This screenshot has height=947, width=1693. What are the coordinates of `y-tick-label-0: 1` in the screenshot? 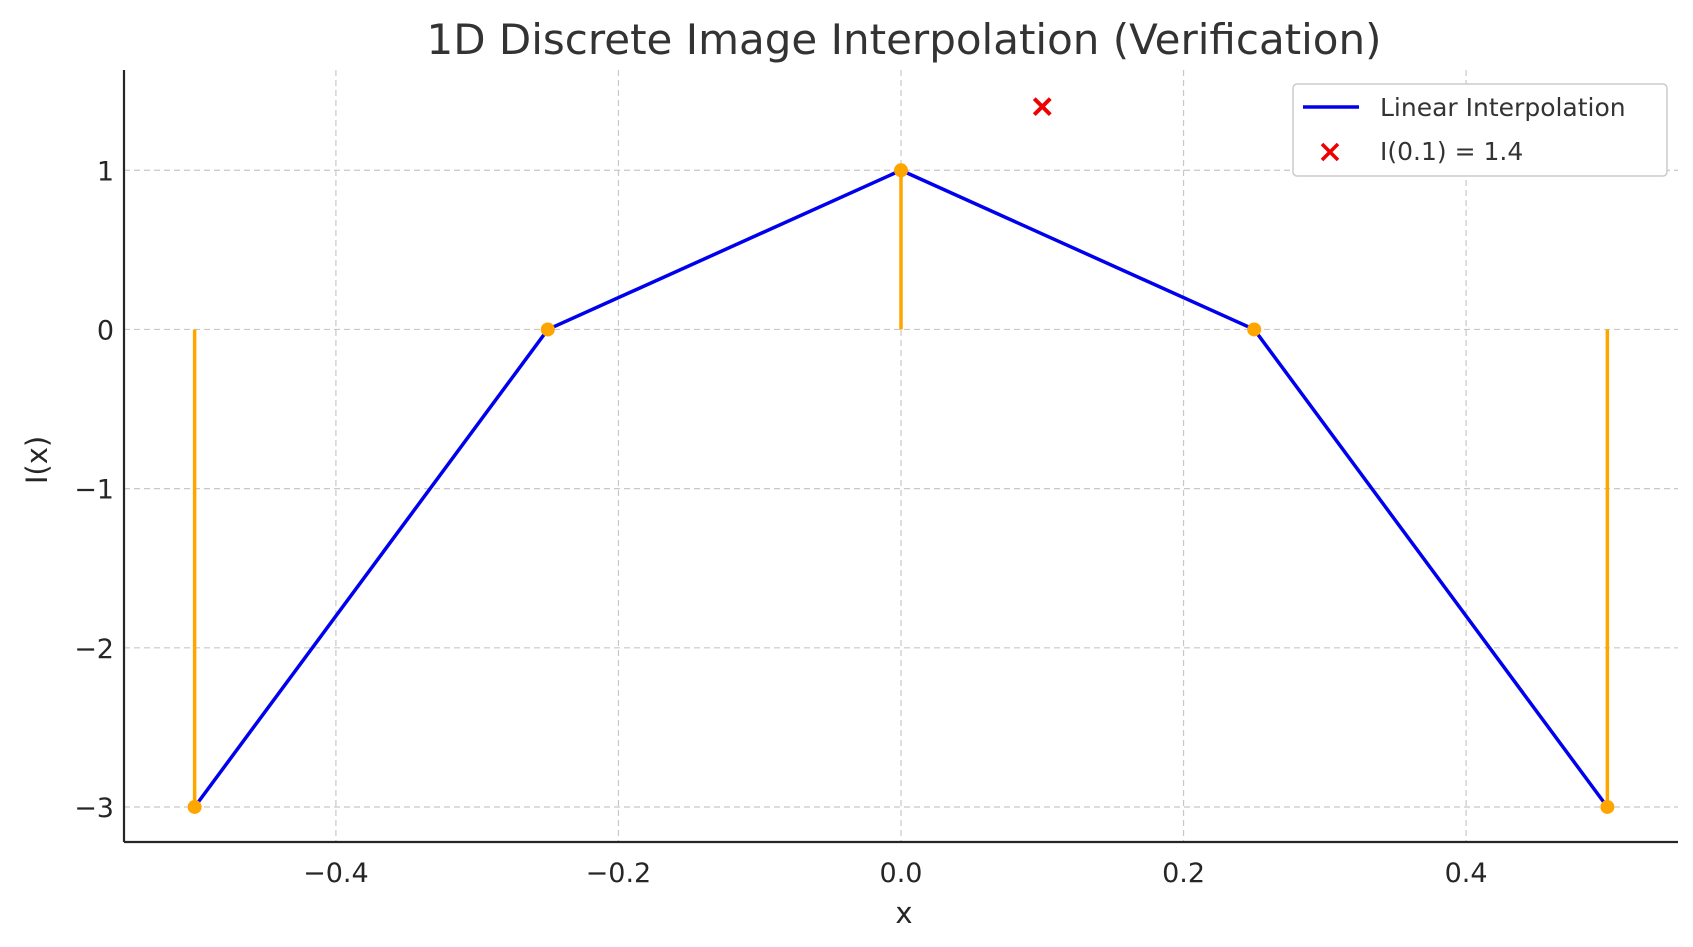 It's located at (105, 171).